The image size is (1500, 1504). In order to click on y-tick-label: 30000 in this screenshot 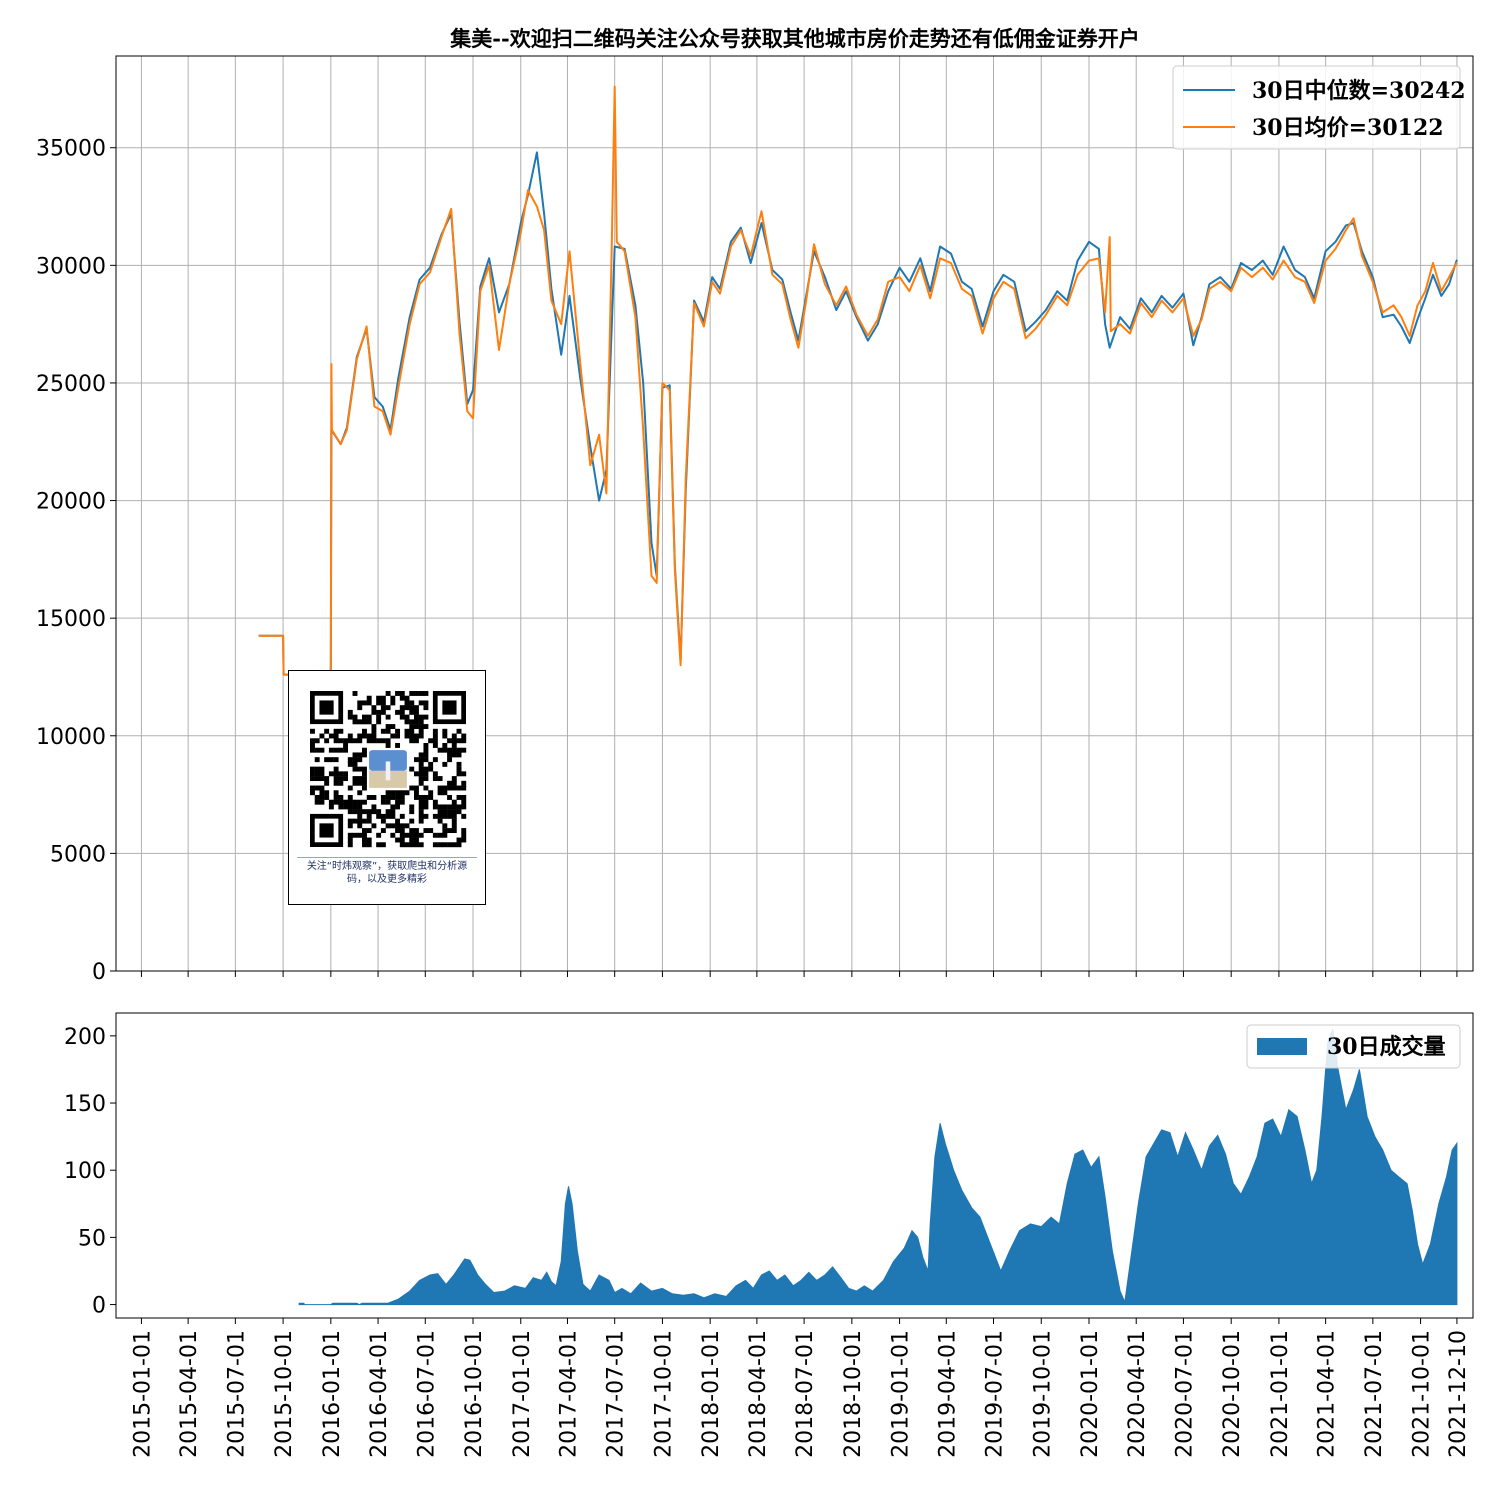, I will do `click(71, 266)`.